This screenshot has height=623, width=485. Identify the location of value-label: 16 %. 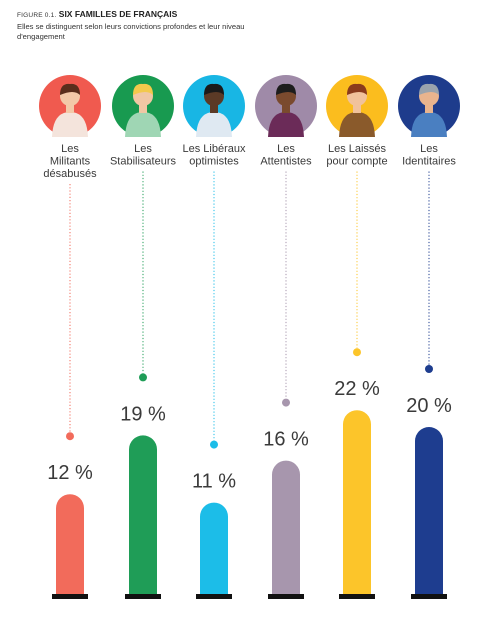
(286, 440).